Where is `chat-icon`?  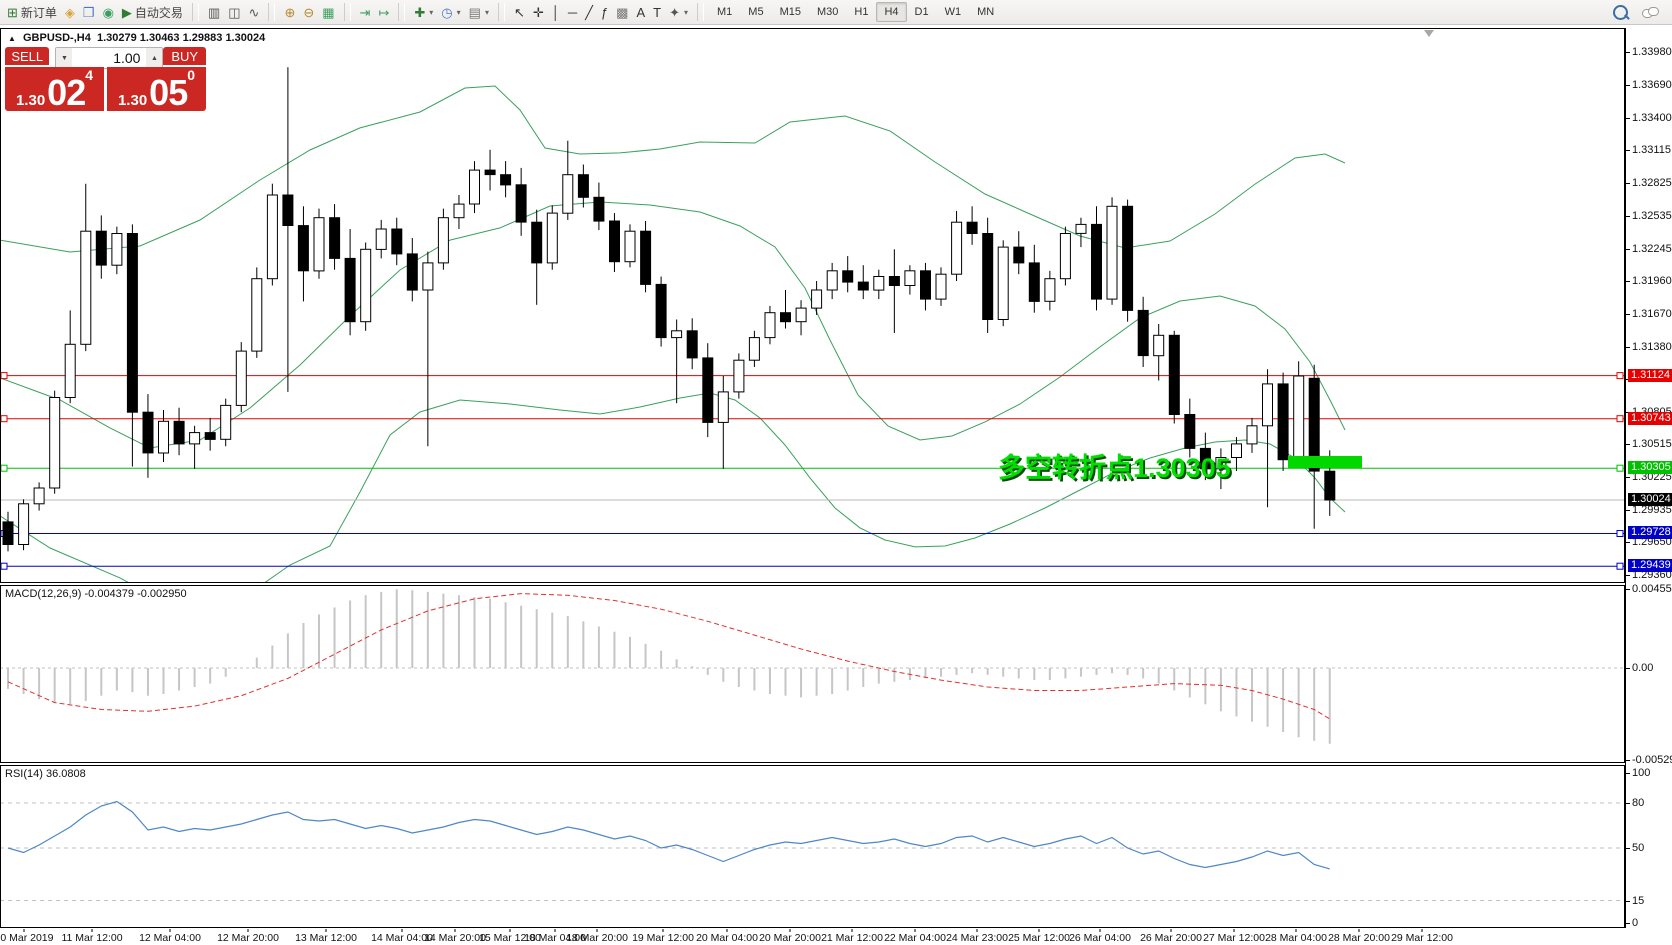 chat-icon is located at coordinates (1650, 12).